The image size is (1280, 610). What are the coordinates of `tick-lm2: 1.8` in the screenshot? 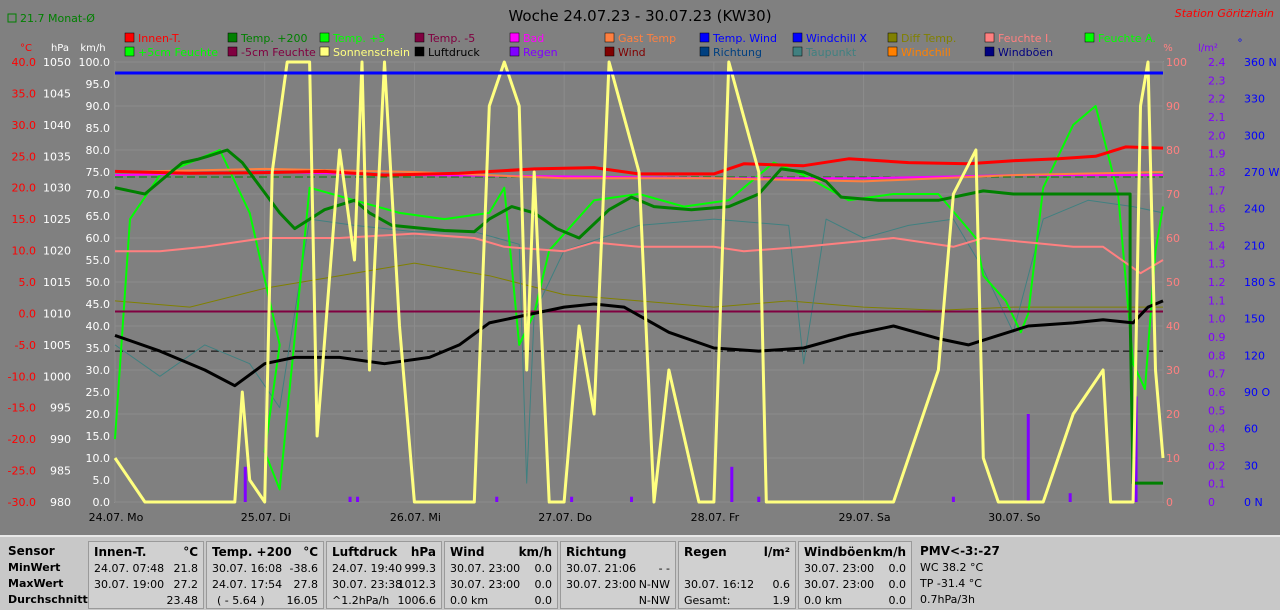 It's located at (1217, 172).